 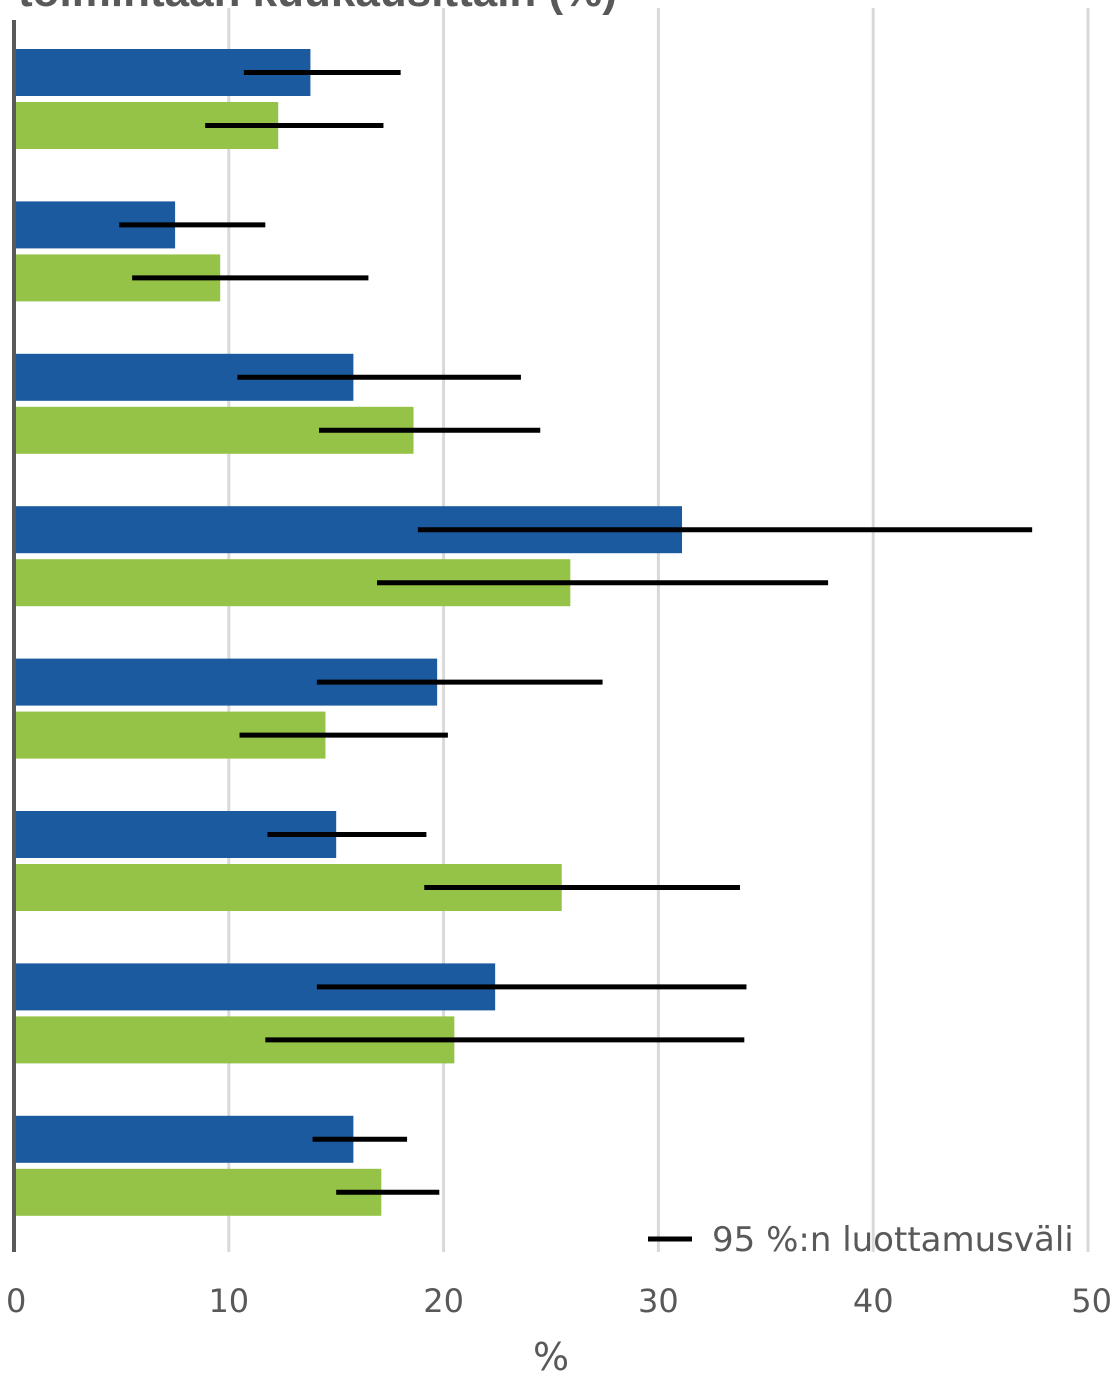 I want to click on legend: 95 %:n luottamusväli, so click(x=861, y=1240).